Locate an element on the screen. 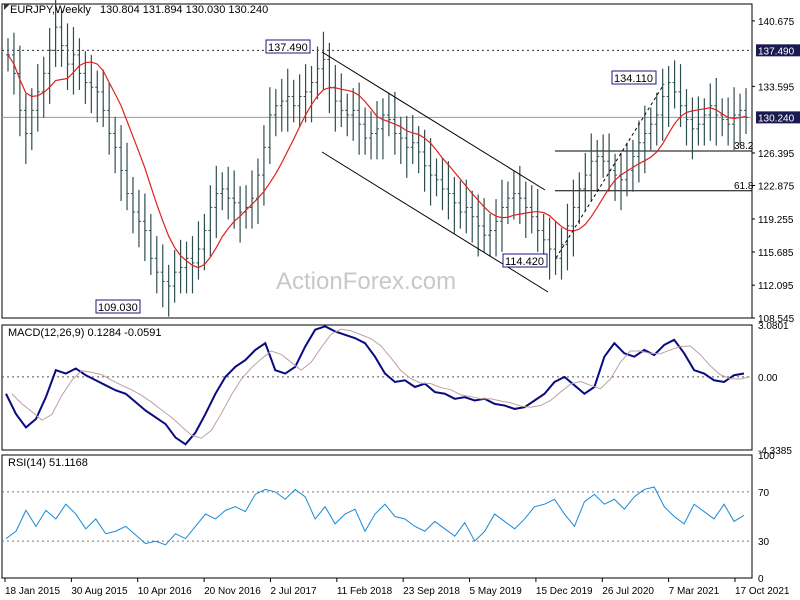 The height and width of the screenshot is (600, 800). macd-tick-label: 3.0801 is located at coordinates (773, 326).